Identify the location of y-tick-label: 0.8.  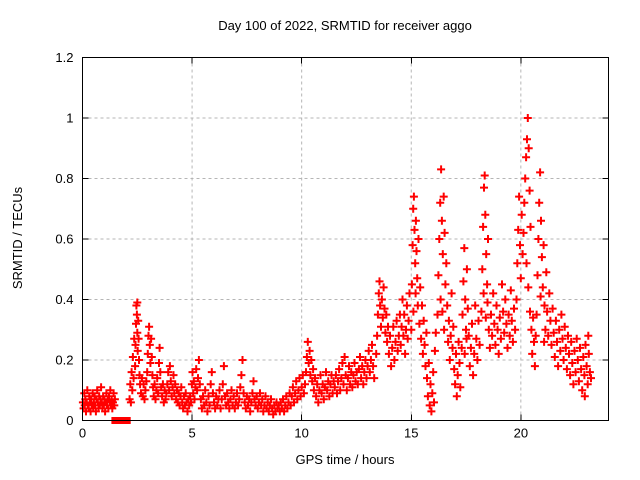
(64, 178).